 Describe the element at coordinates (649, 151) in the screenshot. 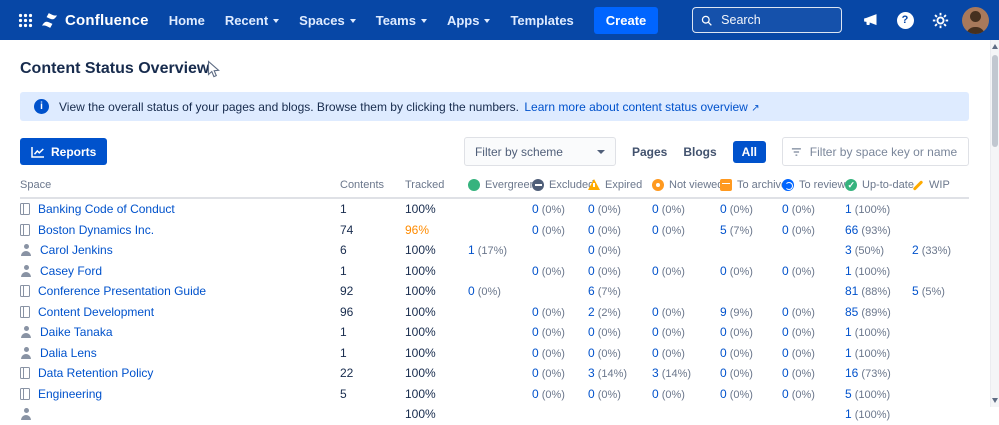

I see `filter-pages-button: Pages` at that location.